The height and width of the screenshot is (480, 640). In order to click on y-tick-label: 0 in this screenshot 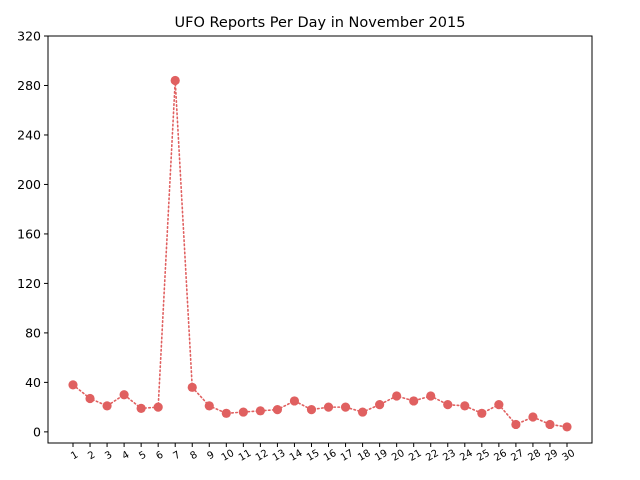, I will do `click(37, 431)`.